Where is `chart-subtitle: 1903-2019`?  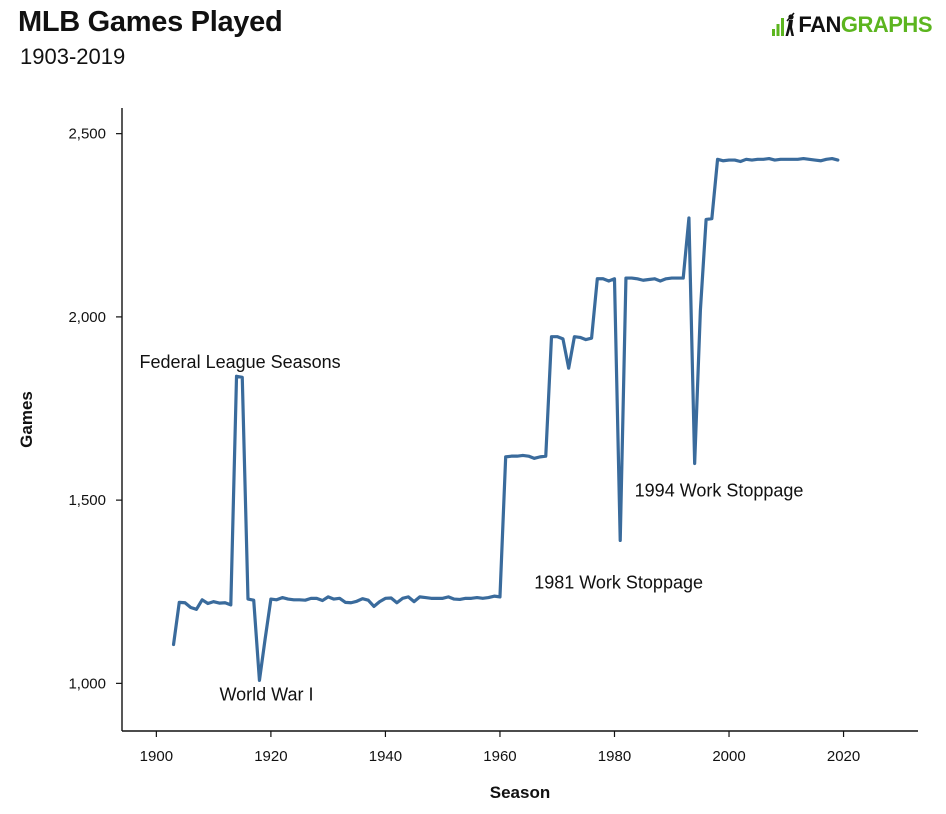
chart-subtitle: 1903-2019 is located at coordinates (73, 56).